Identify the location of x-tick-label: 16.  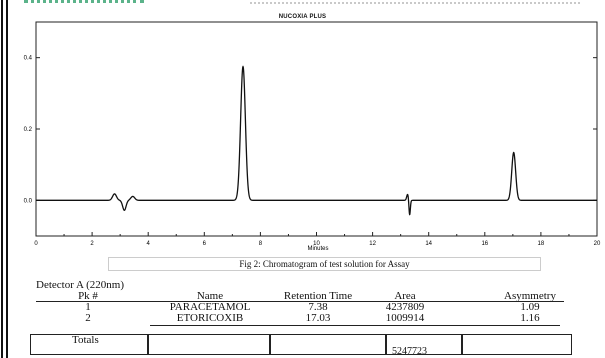
(484, 244).